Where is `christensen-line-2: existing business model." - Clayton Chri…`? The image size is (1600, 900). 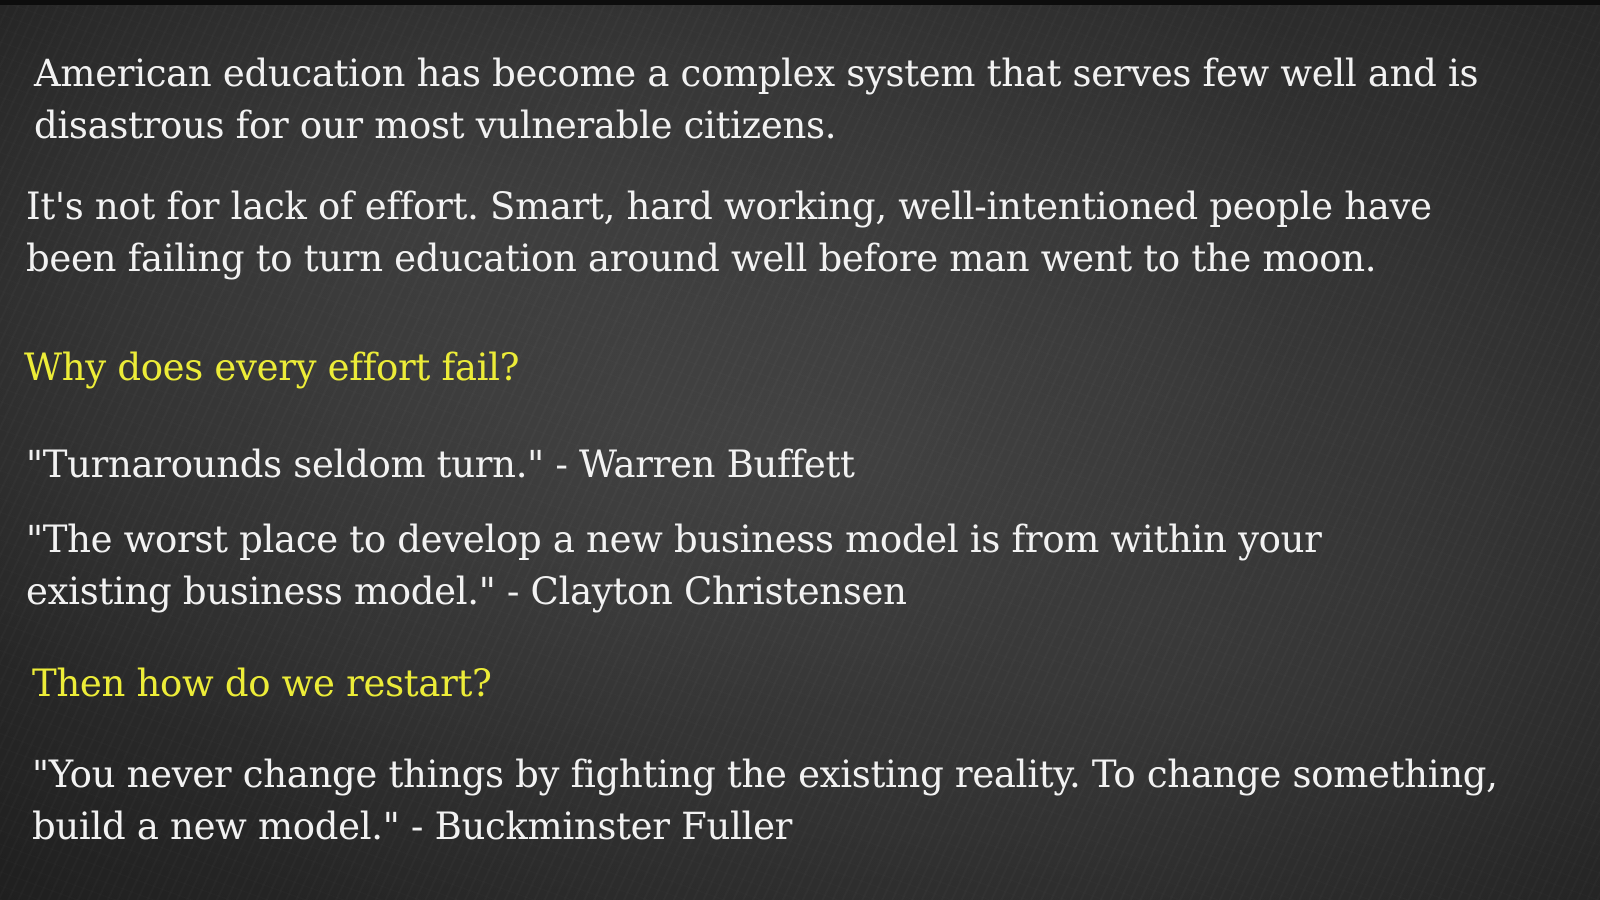
christensen-line-2: existing business model." - Clayton Chri… is located at coordinates (466, 591).